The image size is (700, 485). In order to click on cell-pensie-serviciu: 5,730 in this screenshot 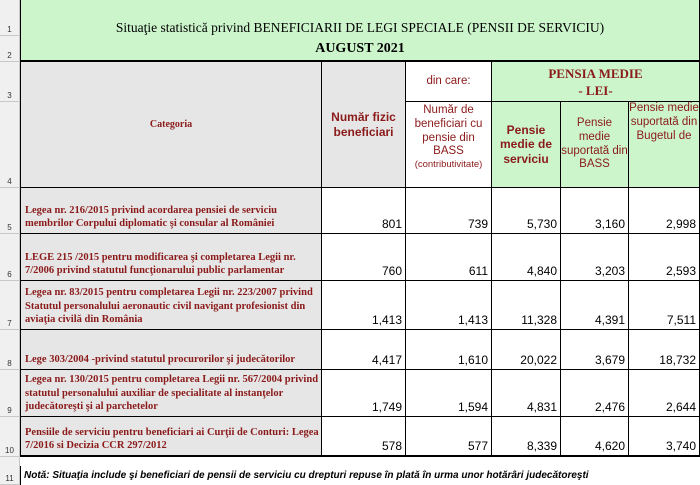, I will do `click(526, 211)`.